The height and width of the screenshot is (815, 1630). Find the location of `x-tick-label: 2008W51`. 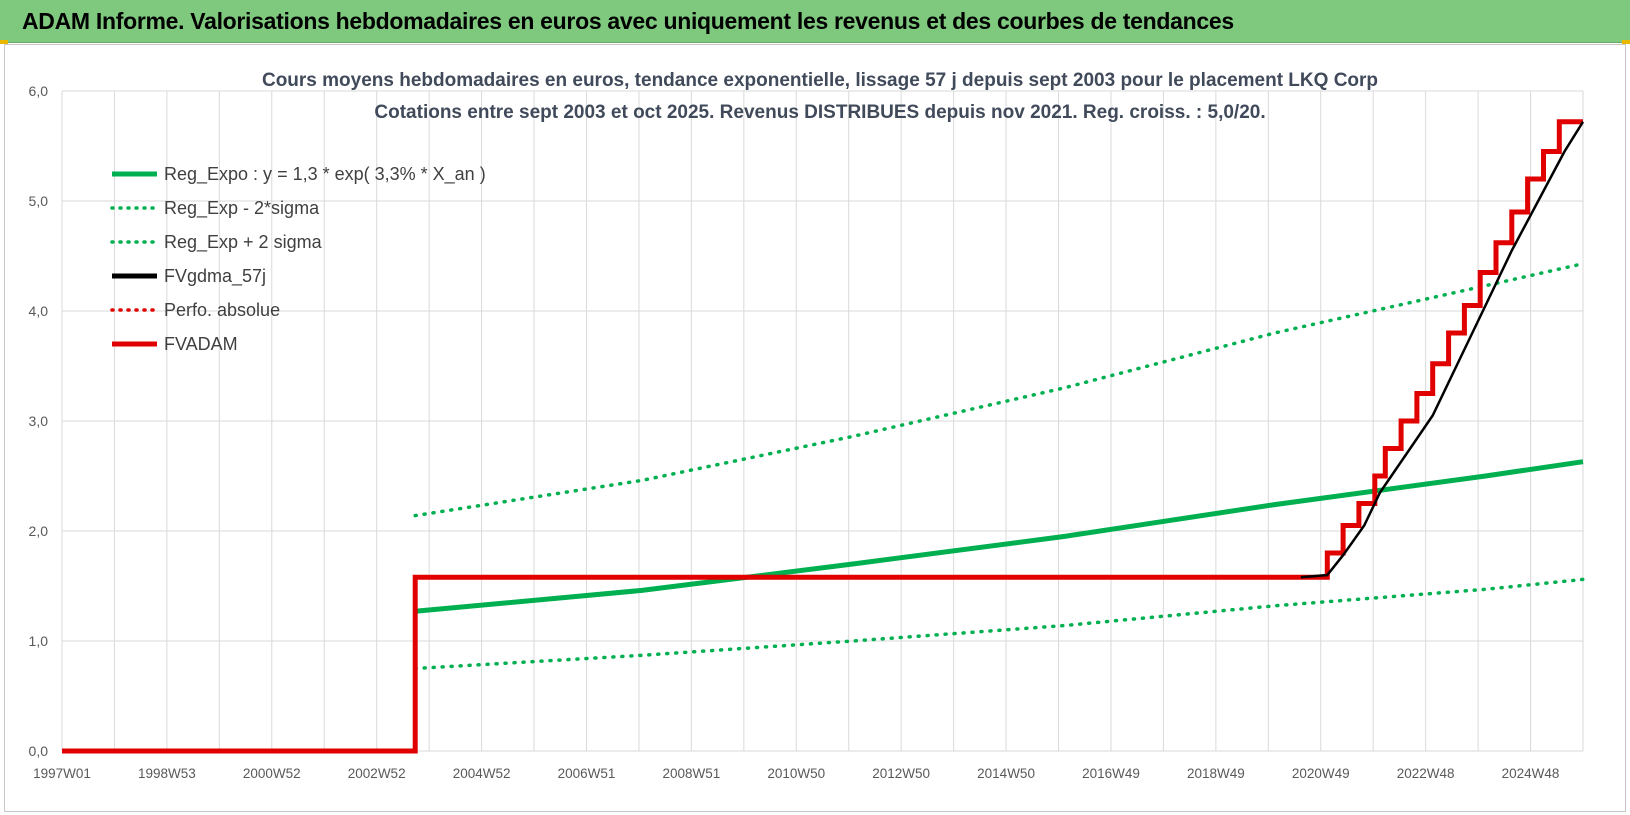

x-tick-label: 2008W51 is located at coordinates (691, 773).